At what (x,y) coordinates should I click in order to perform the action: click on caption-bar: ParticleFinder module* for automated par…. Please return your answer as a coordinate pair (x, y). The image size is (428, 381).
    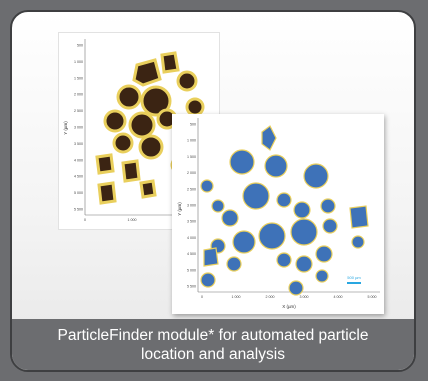
    Looking at the image, I should click on (213, 344).